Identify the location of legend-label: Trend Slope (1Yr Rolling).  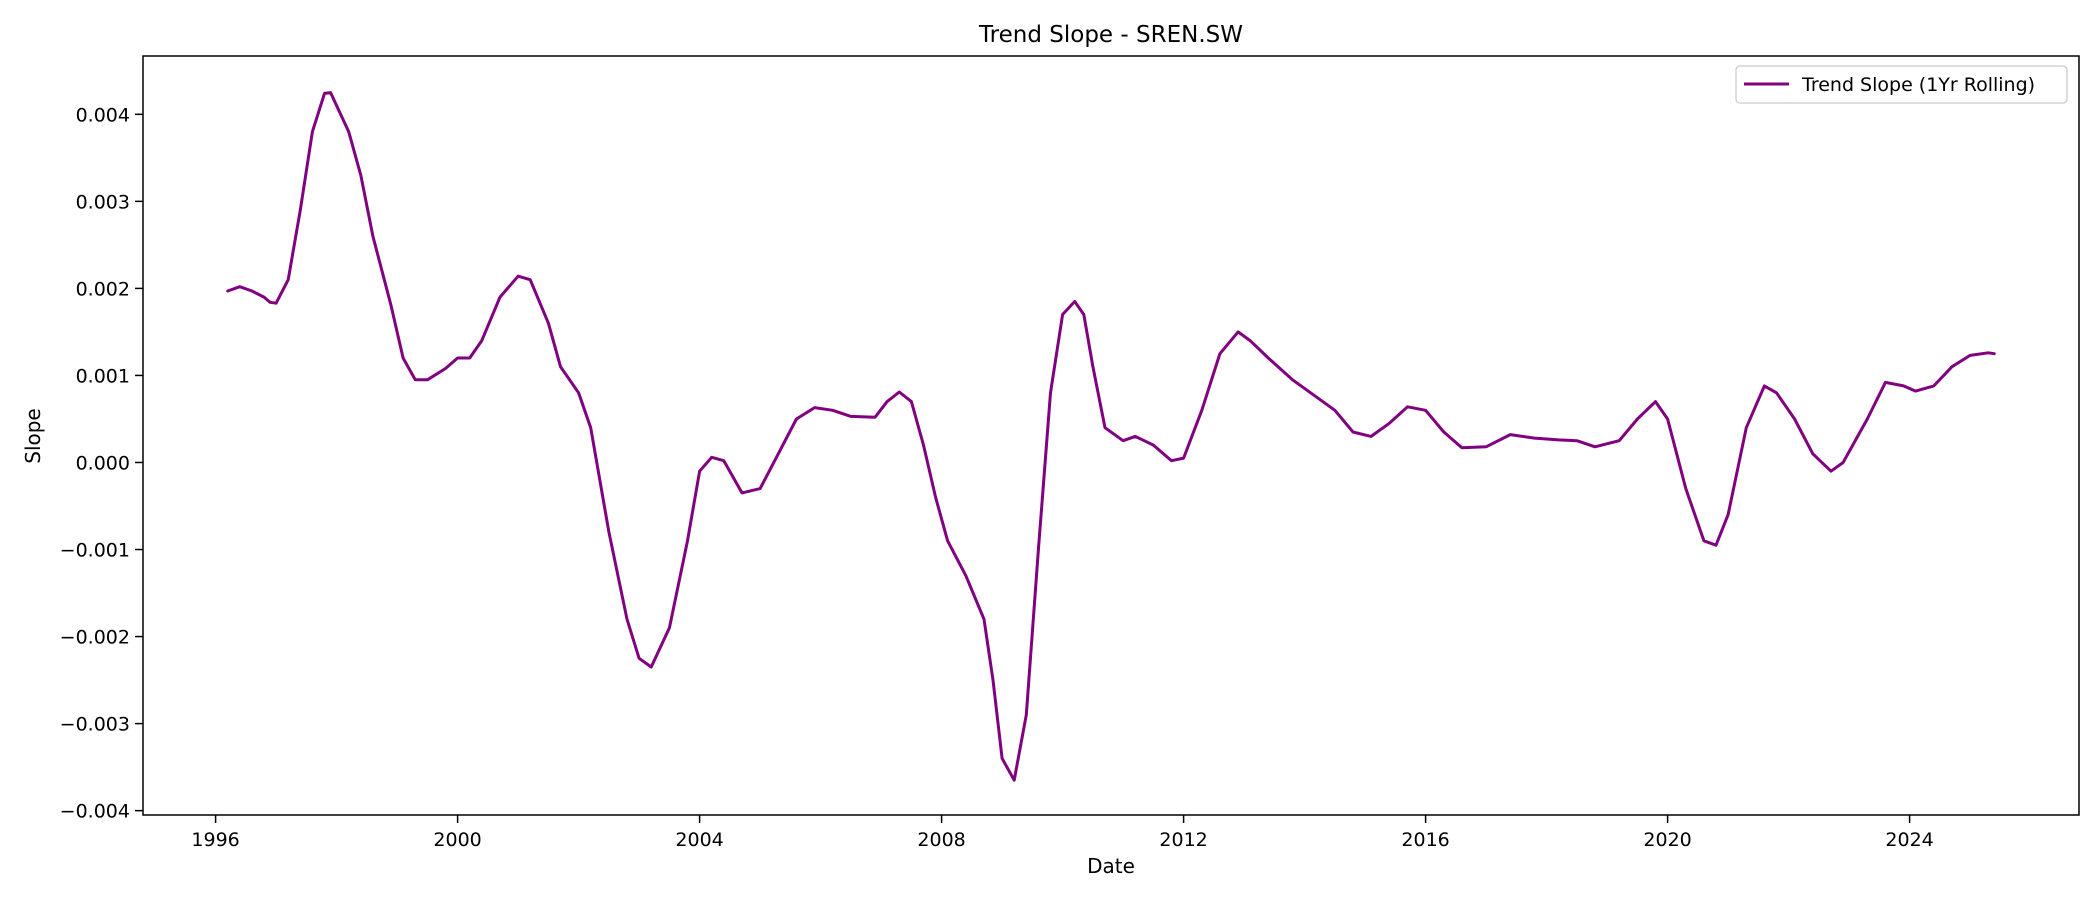
(1918, 85).